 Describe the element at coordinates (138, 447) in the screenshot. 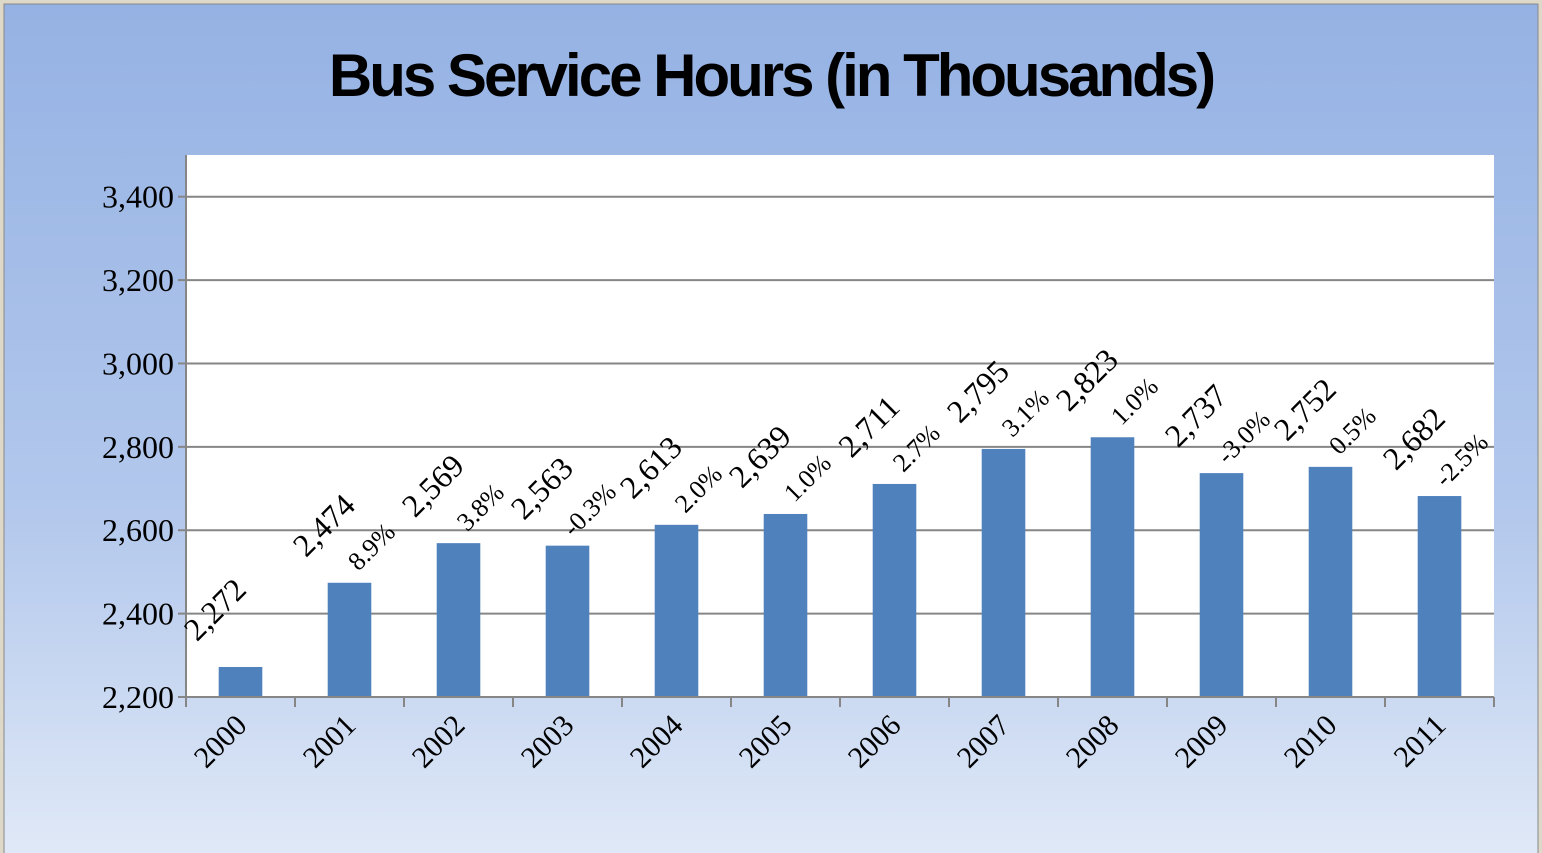

I see `y-tick-label: 2,800` at that location.